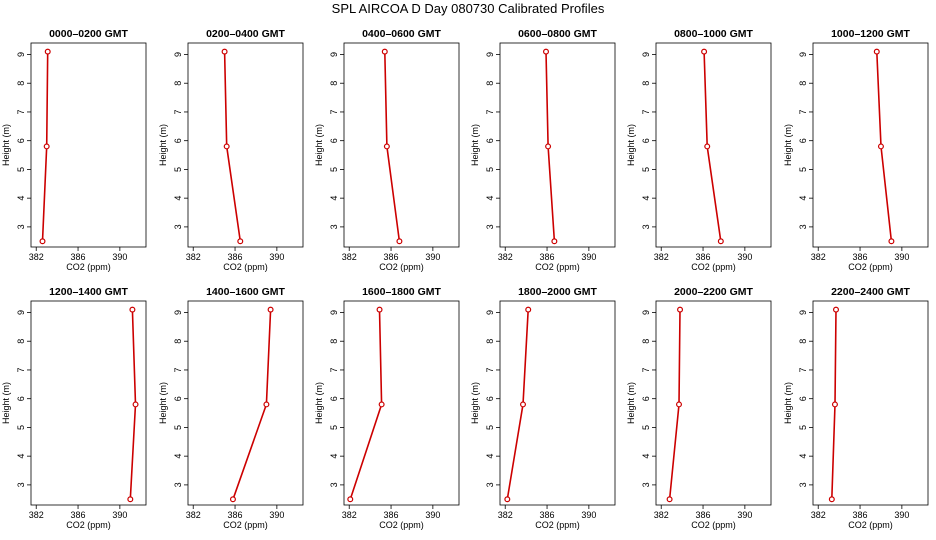 The image size is (936, 540). What do you see at coordinates (713, 292) in the screenshot?
I see `panel-title: 2000–2200 GMT` at bounding box center [713, 292].